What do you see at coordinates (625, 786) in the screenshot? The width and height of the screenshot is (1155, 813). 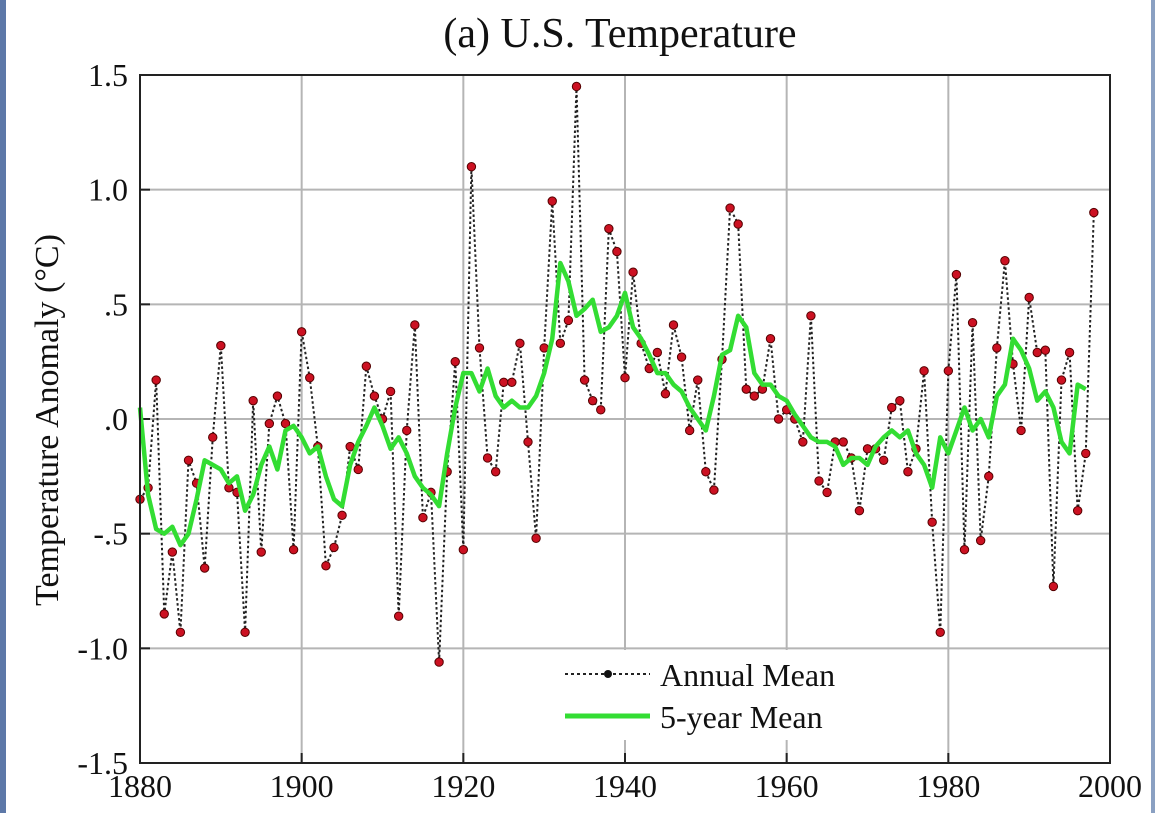 I see `x-tick-label: 1940` at bounding box center [625, 786].